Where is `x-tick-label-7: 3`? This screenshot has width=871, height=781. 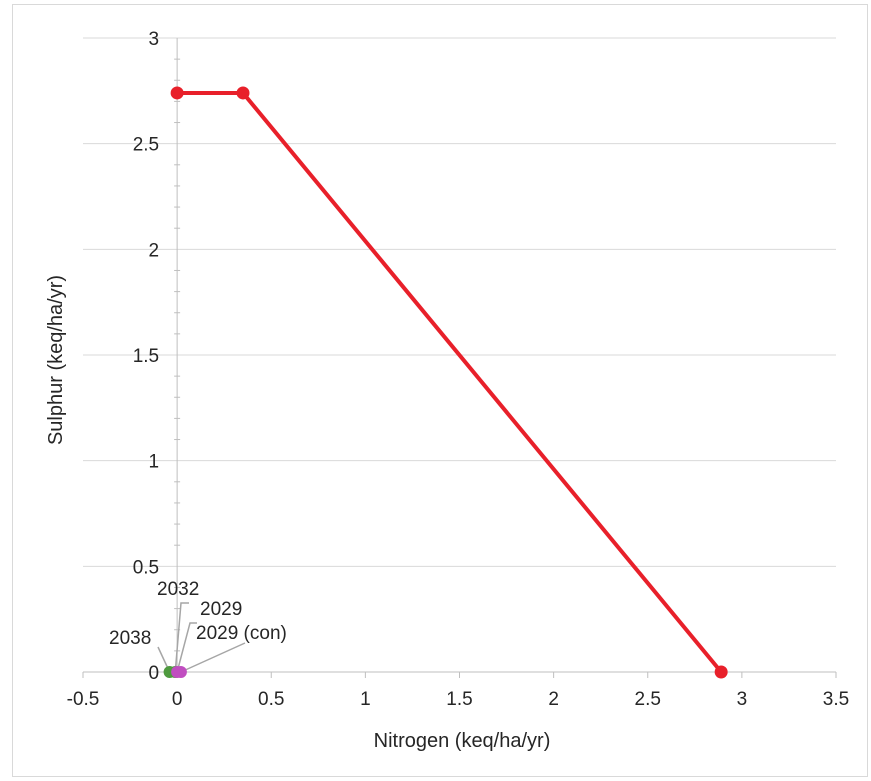 x-tick-label-7: 3 is located at coordinates (742, 699).